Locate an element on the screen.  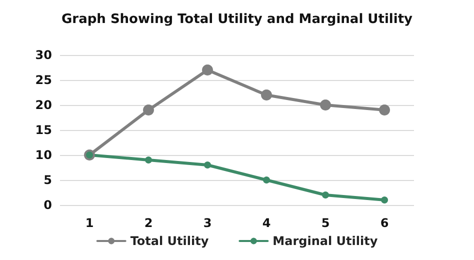
x-tick-label: 6 is located at coordinates (384, 223).